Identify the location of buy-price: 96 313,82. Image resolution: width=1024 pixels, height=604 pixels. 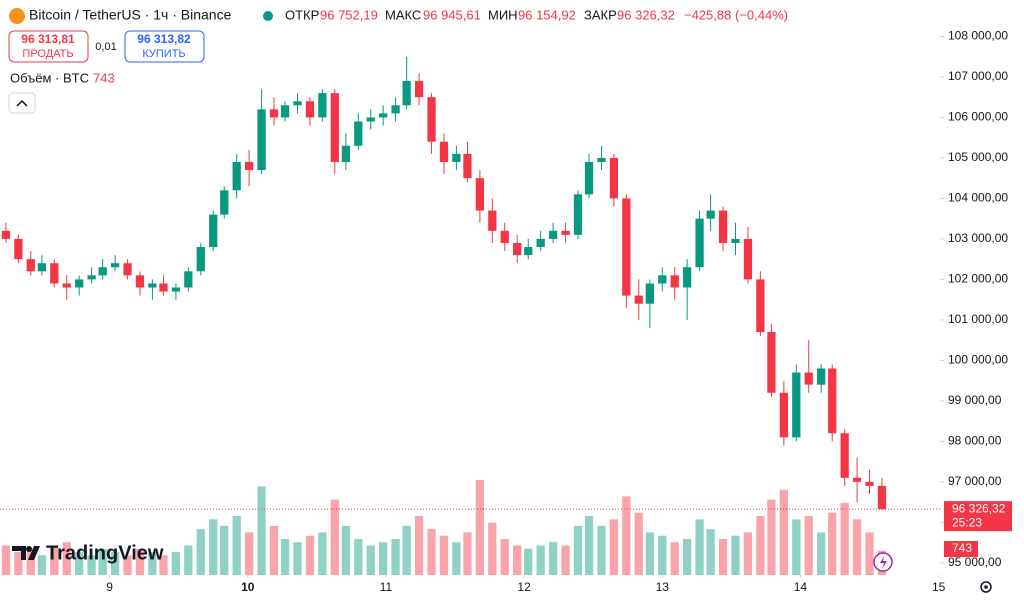
(164, 39).